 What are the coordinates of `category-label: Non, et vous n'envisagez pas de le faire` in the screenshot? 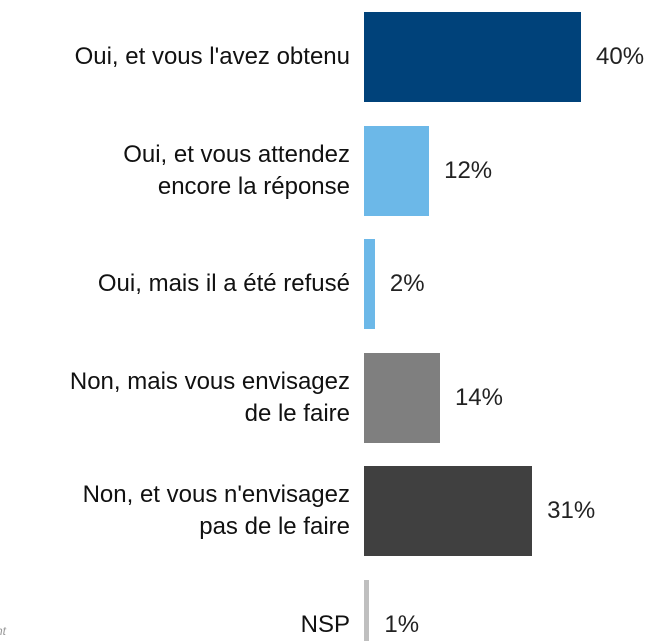 It's located at (216, 510).